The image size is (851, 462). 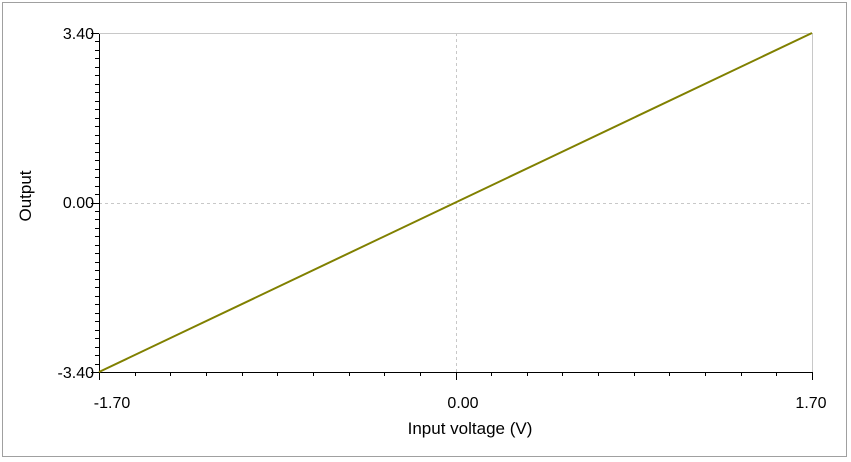 I want to click on x-tick-label-right: 1.70, so click(x=810, y=403).